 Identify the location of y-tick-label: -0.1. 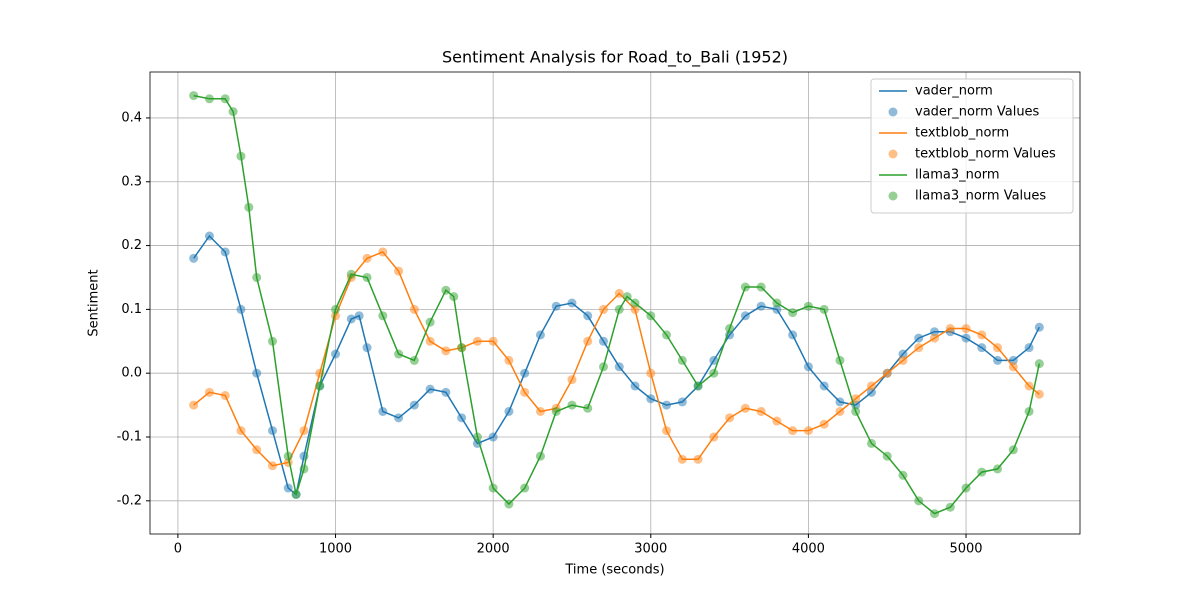
(129, 437).